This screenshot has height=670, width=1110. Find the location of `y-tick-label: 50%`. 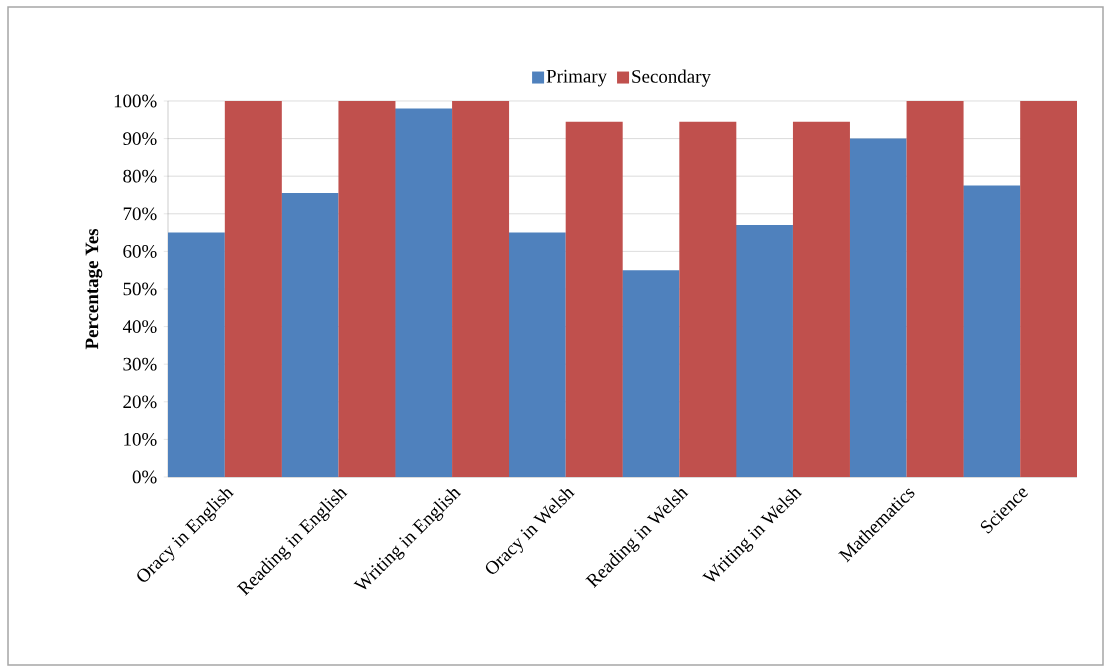

y-tick-label: 50% is located at coordinates (140, 289).